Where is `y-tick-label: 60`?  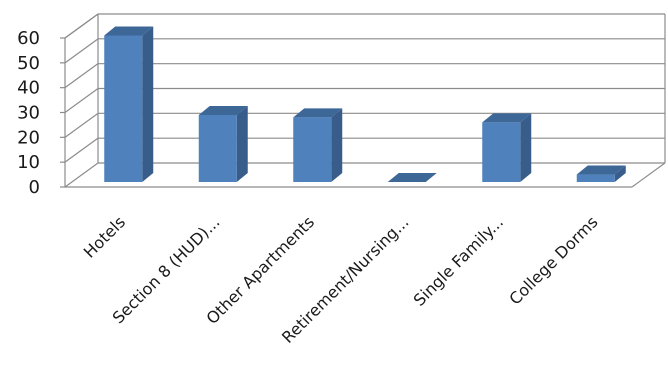 y-tick-label: 60 is located at coordinates (28, 38).